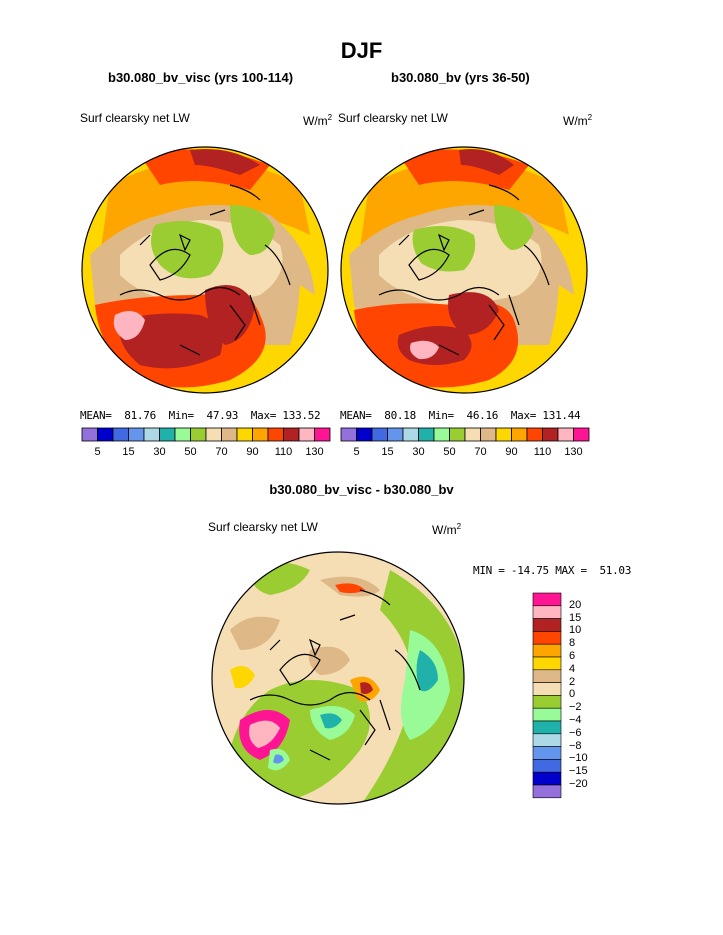  What do you see at coordinates (578, 758) in the screenshot?
I see `diff-colorbar-tick-label: −10` at bounding box center [578, 758].